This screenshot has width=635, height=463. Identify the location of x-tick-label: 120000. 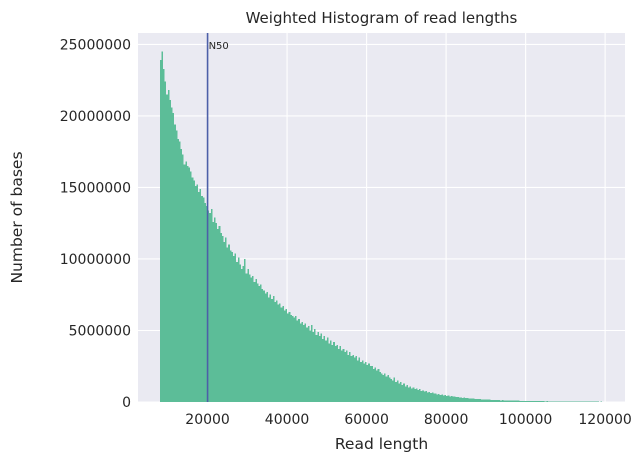
(604, 420).